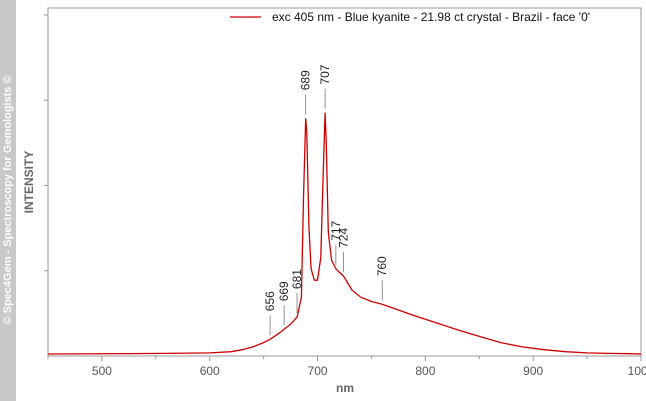  Describe the element at coordinates (325, 74) in the screenshot. I see `peak-label-707: 707` at that location.